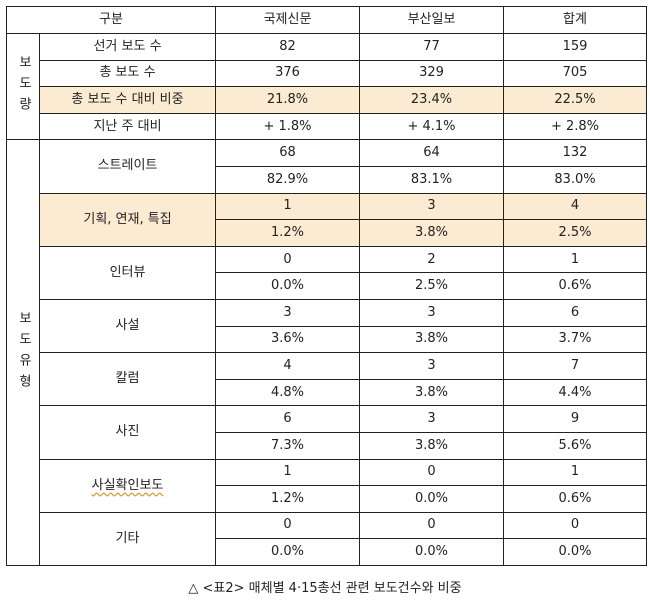  Describe the element at coordinates (23, 352) in the screenshot. I see `group-label-types: 보도유형` at that location.